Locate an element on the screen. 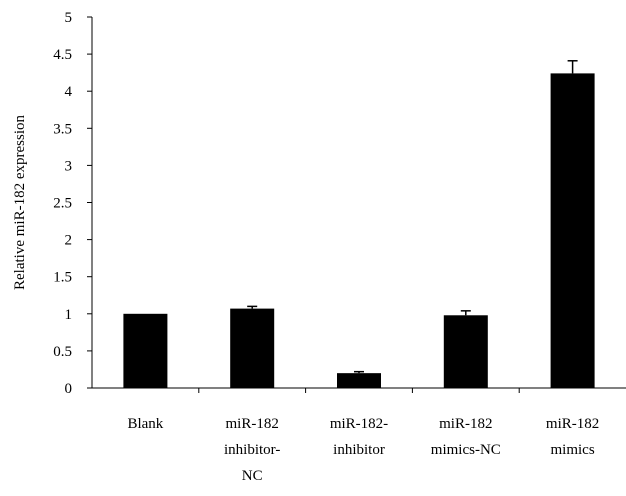  y-tick-label: 3.5 is located at coordinates (62, 129).